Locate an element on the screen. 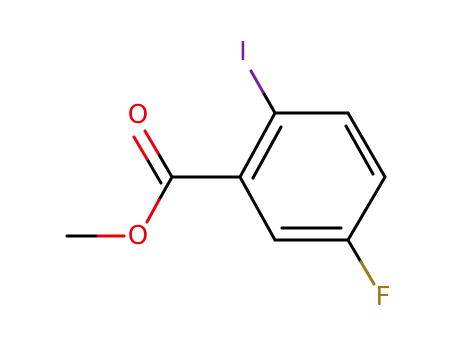  atom-label: F is located at coordinates (383, 297).